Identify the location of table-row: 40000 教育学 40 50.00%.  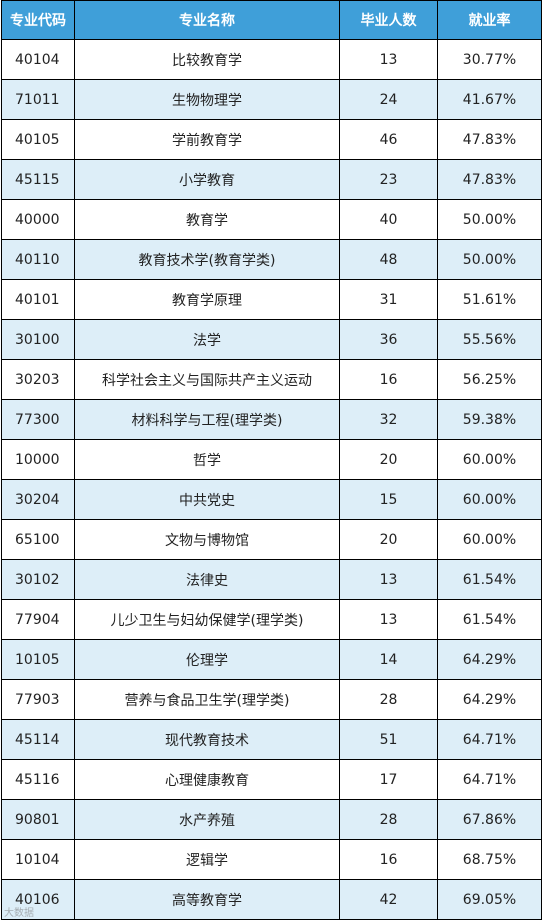
(271, 219).